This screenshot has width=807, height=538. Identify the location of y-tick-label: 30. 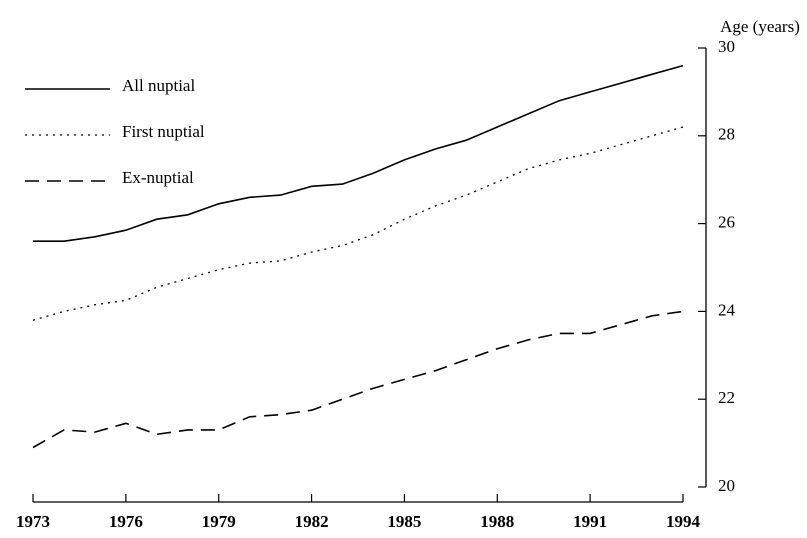
(726, 46).